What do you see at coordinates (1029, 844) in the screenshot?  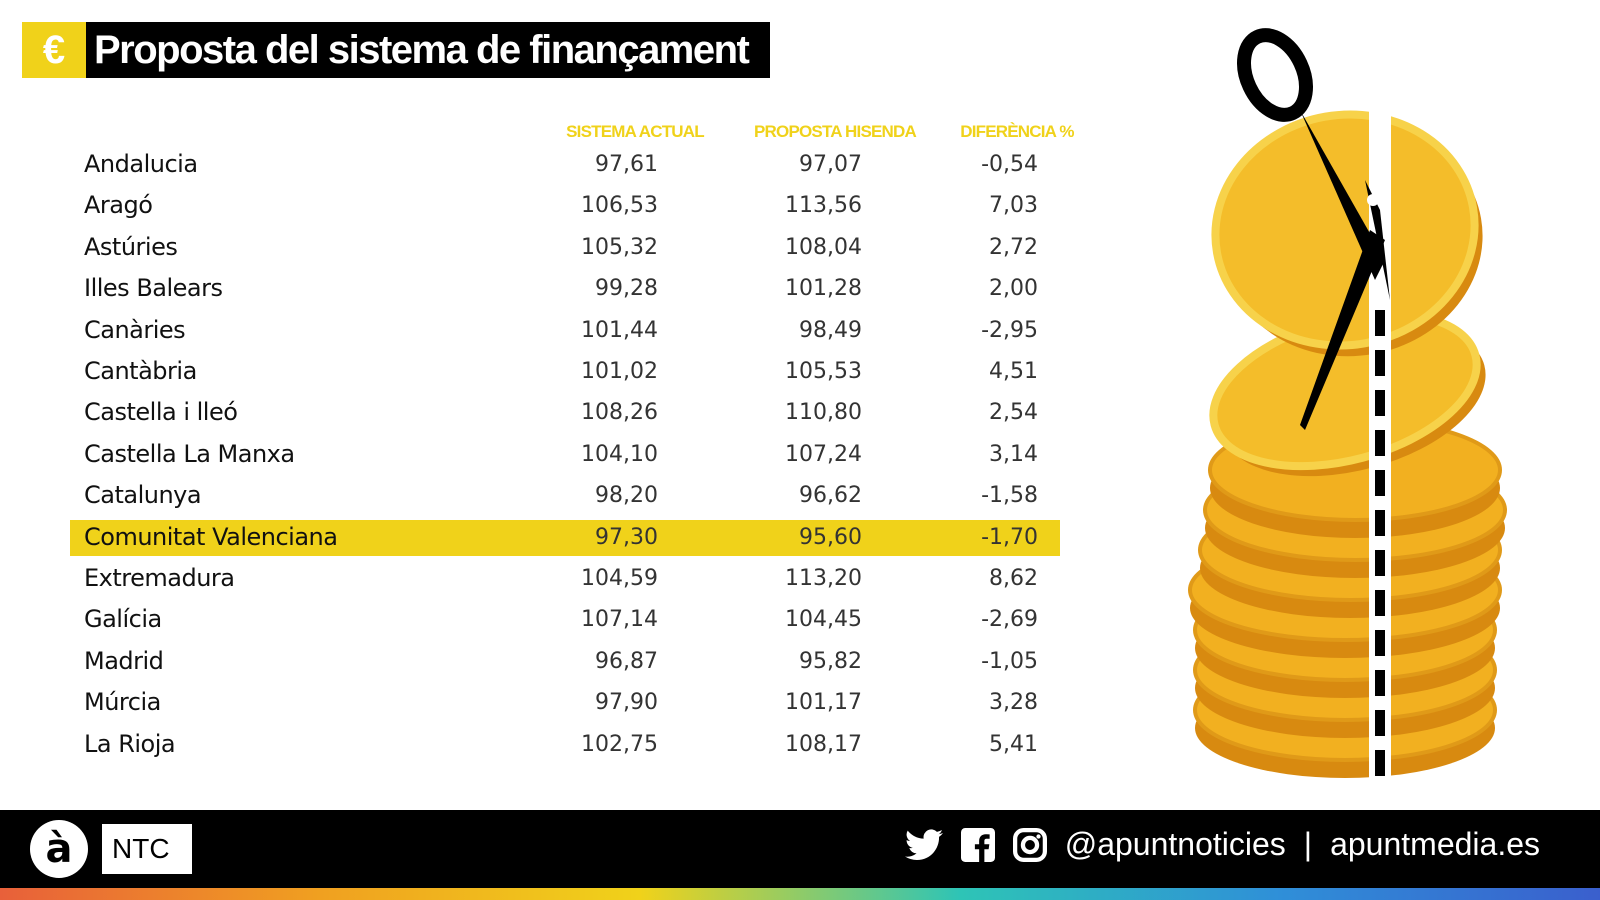 I see `instagram-icon` at bounding box center [1029, 844].